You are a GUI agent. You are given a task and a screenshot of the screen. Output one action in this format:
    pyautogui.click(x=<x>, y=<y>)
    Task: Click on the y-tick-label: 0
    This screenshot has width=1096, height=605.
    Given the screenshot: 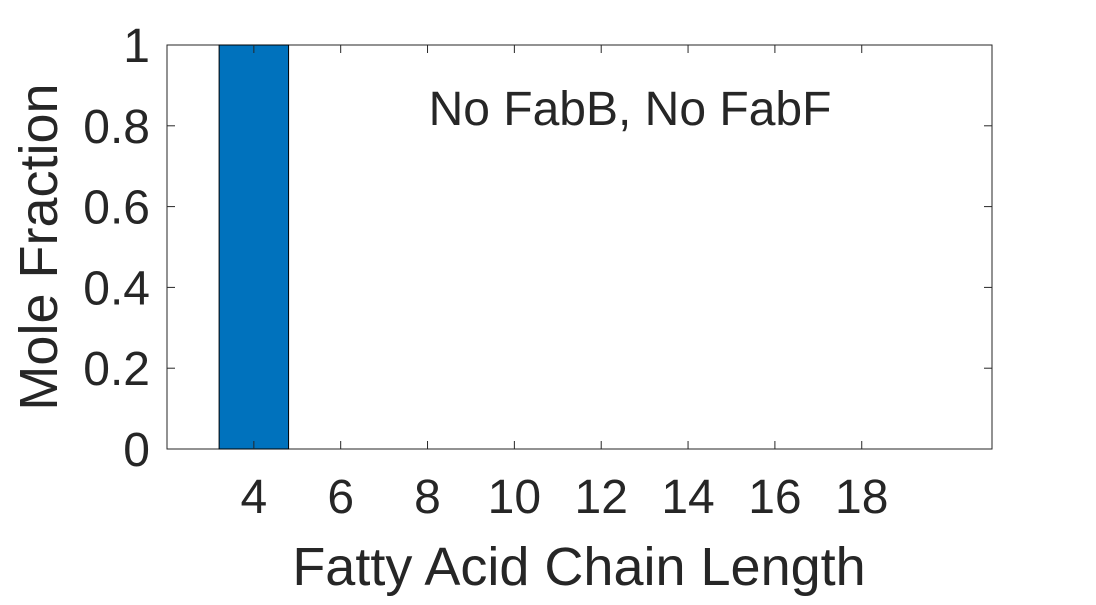 What is the action you would take?
    pyautogui.click(x=136, y=450)
    